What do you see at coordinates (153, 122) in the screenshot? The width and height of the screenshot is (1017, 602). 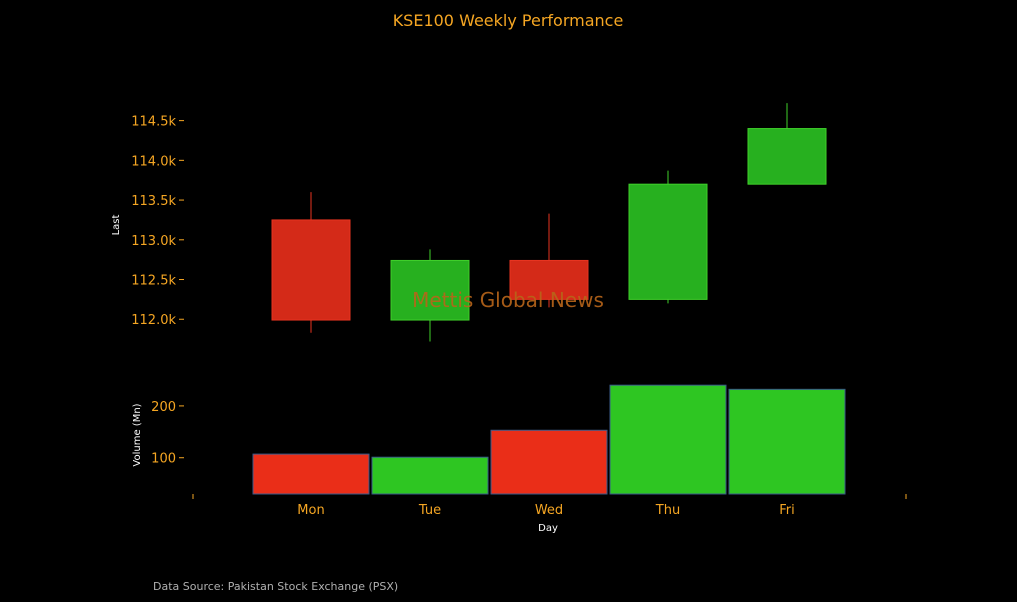 I see `price-tick-label: 114.5k` at bounding box center [153, 122].